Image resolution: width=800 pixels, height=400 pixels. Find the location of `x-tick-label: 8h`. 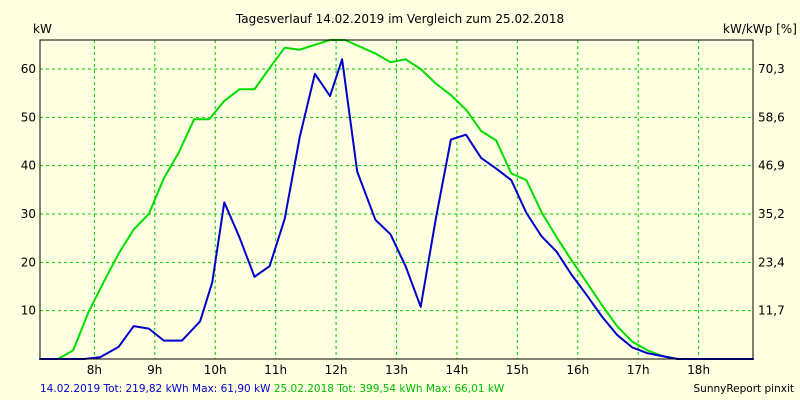

x-tick-label: 8h is located at coordinates (94, 370).